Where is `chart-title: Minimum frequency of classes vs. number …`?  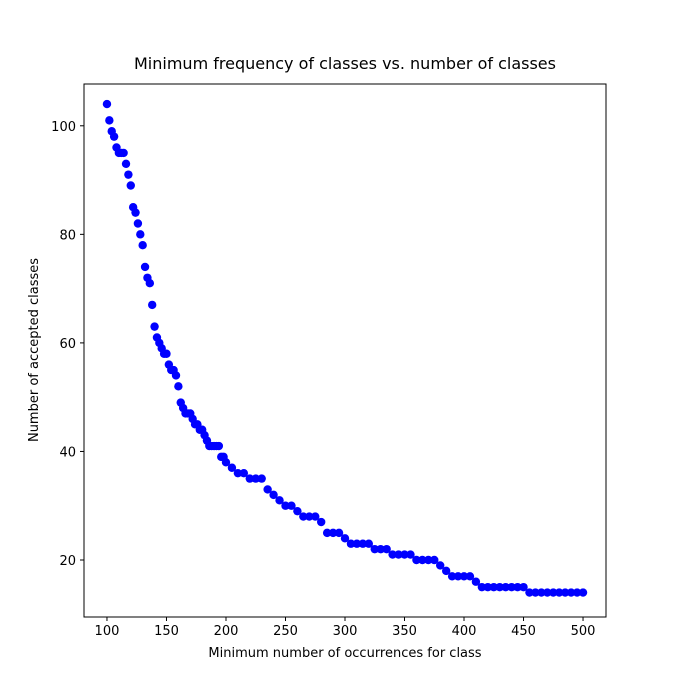
chart-title: Minimum frequency of classes vs. number … is located at coordinates (345, 63).